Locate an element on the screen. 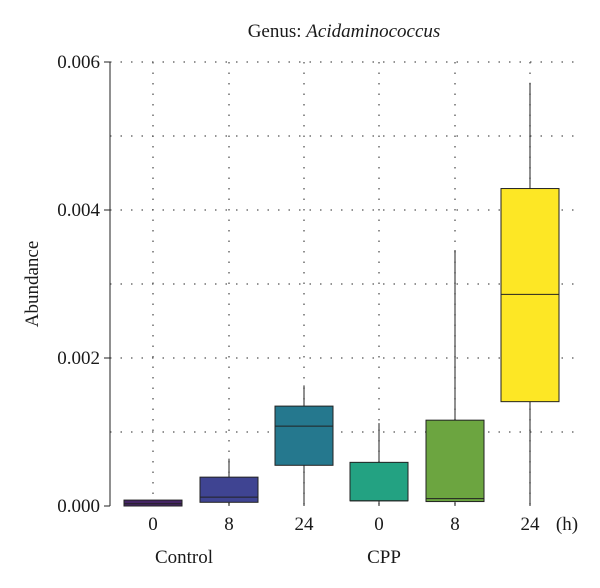 This screenshot has width=600, height=588. y-tick-label: 0.006 is located at coordinates (78, 62).